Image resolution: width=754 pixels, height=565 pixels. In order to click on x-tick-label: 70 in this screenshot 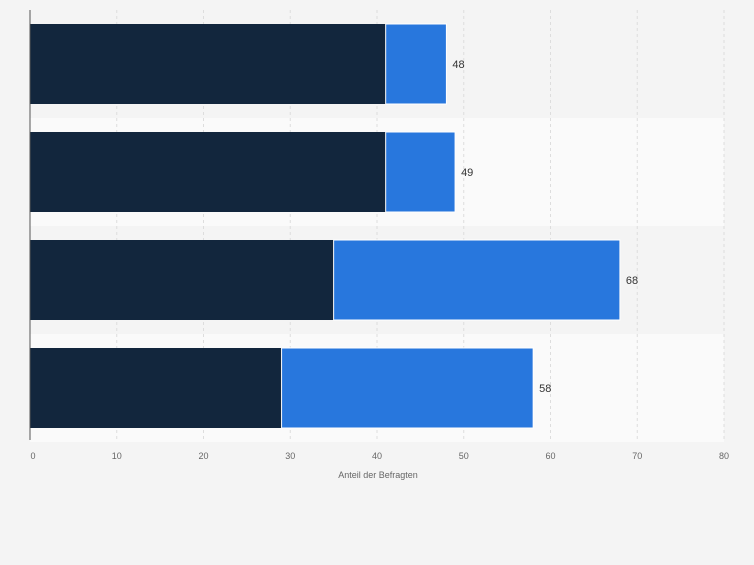, I will do `click(637, 456)`.